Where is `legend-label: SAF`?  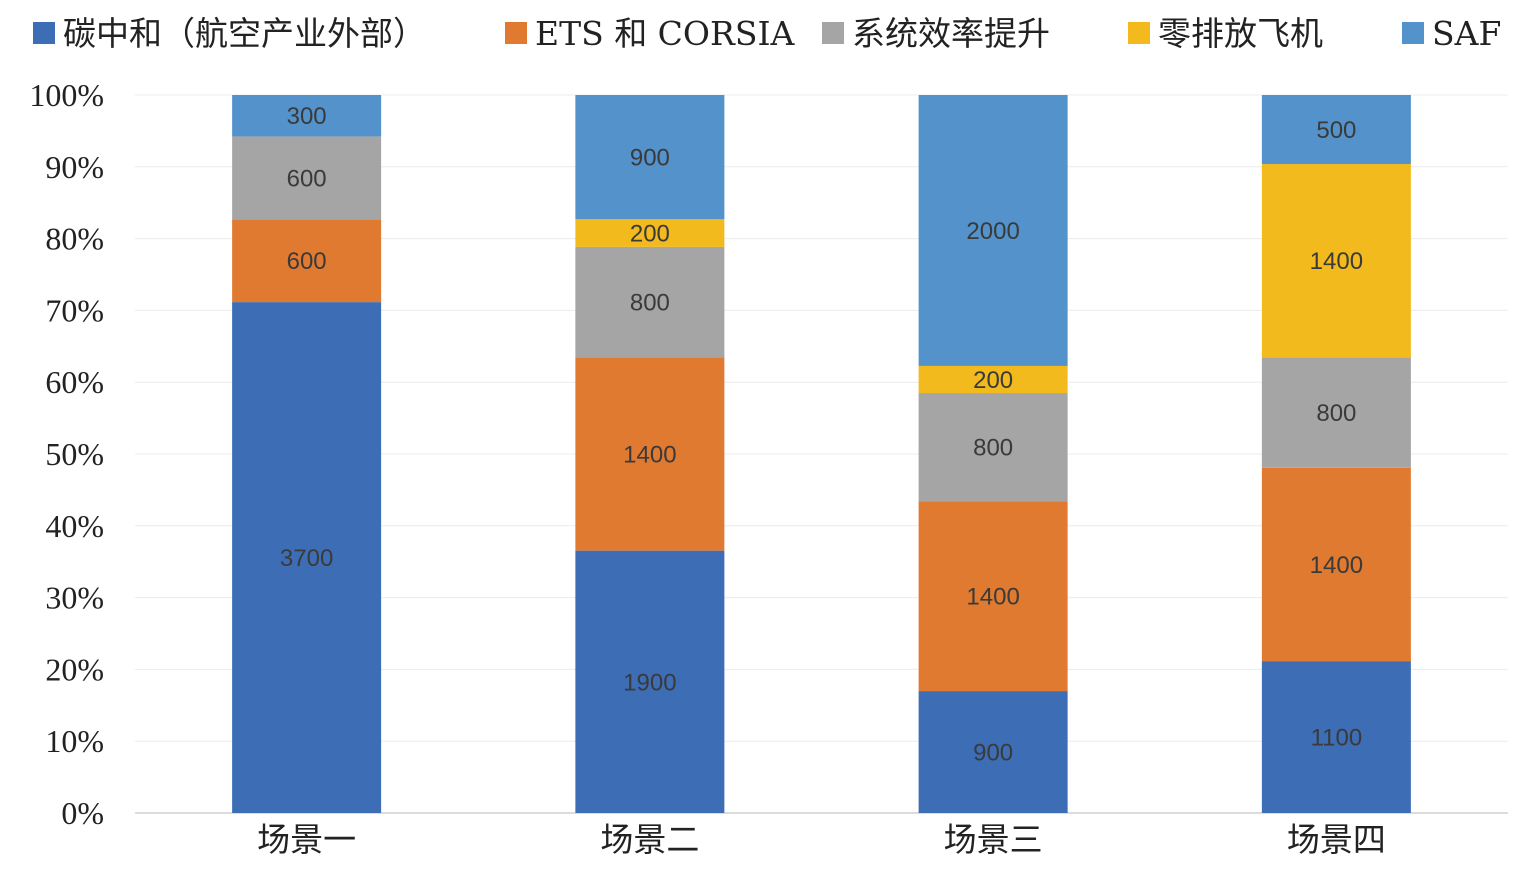
legend-label: SAF is located at coordinates (1466, 33).